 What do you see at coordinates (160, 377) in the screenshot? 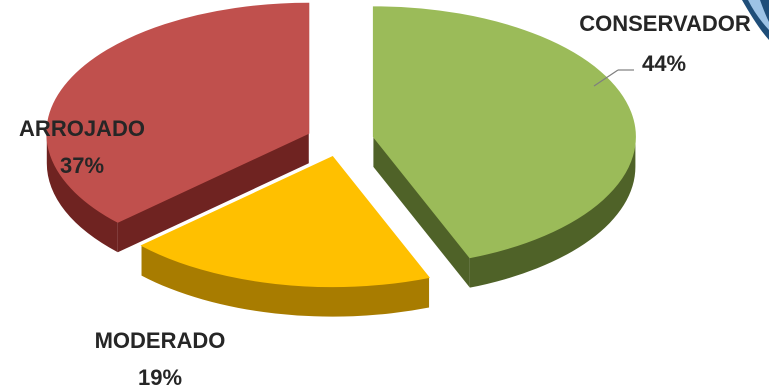
I see `slice-value-moderado: 19%` at bounding box center [160, 377].